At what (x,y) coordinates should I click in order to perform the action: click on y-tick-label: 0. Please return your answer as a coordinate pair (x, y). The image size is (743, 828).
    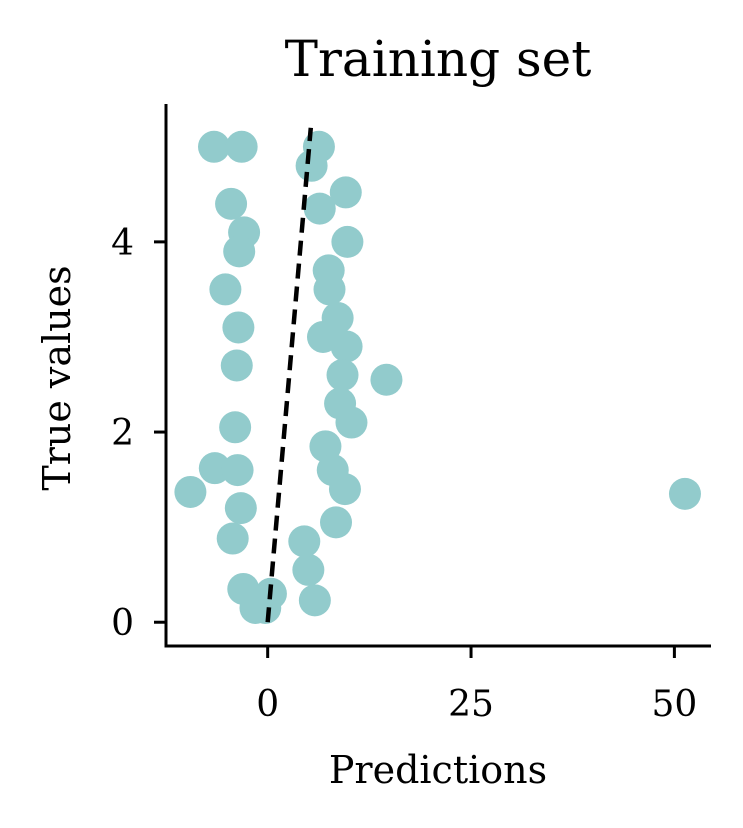
    Looking at the image, I should click on (122, 623).